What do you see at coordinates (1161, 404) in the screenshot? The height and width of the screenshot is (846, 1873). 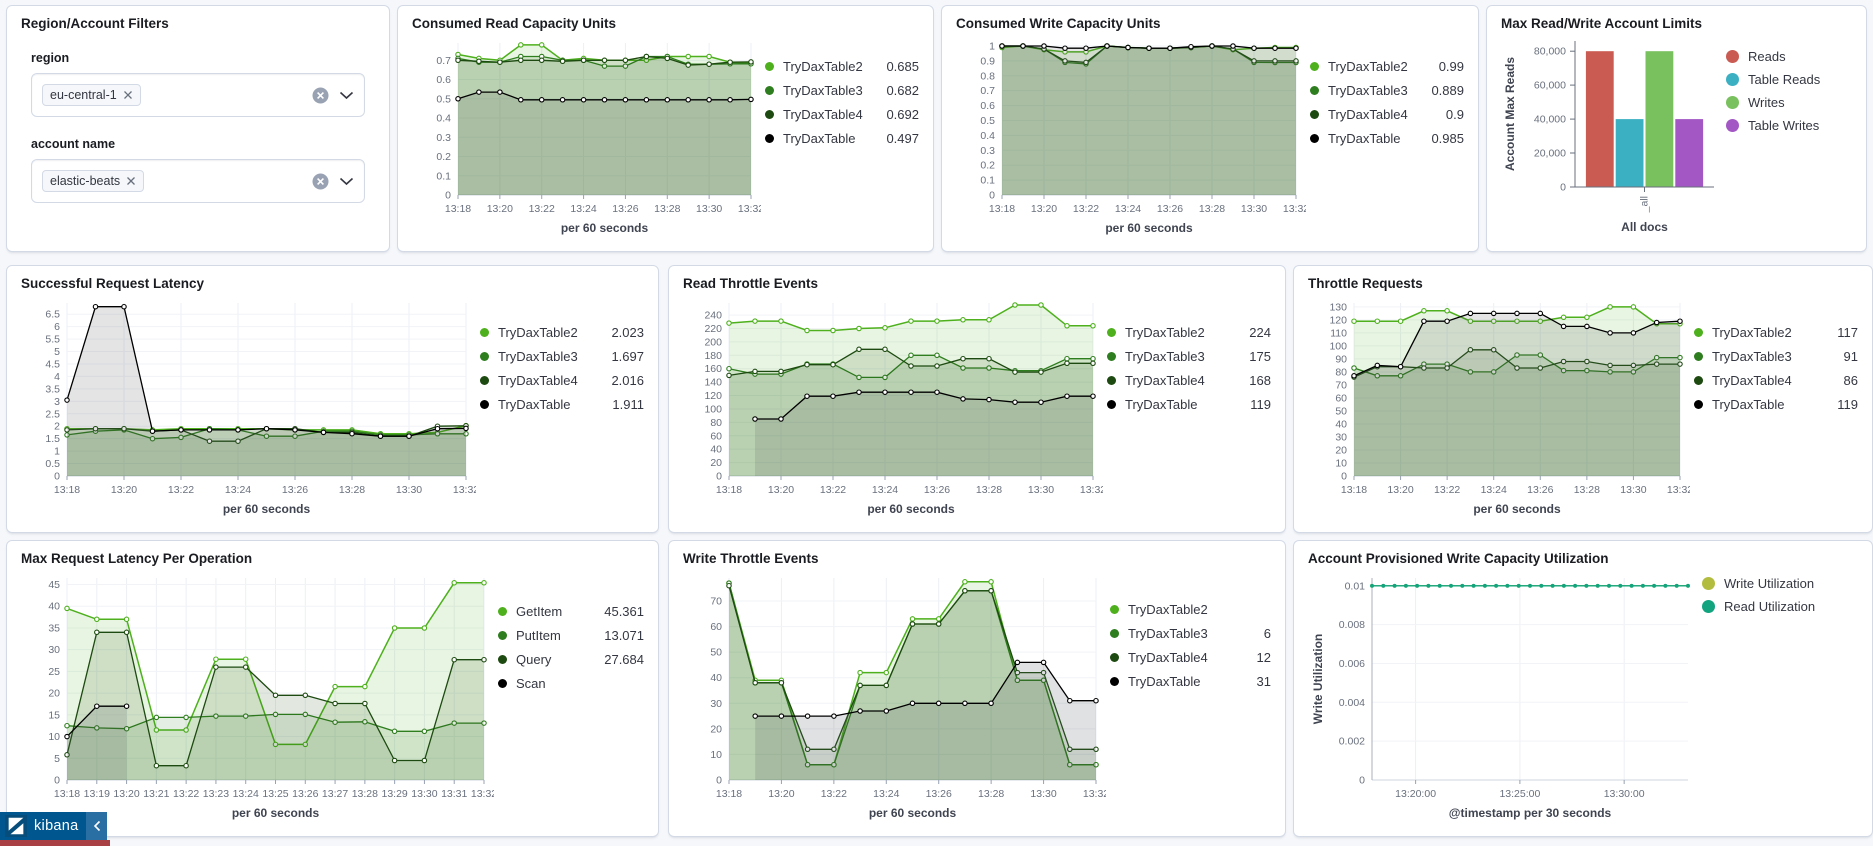 I see `legend-label: TryDaxTable` at bounding box center [1161, 404].